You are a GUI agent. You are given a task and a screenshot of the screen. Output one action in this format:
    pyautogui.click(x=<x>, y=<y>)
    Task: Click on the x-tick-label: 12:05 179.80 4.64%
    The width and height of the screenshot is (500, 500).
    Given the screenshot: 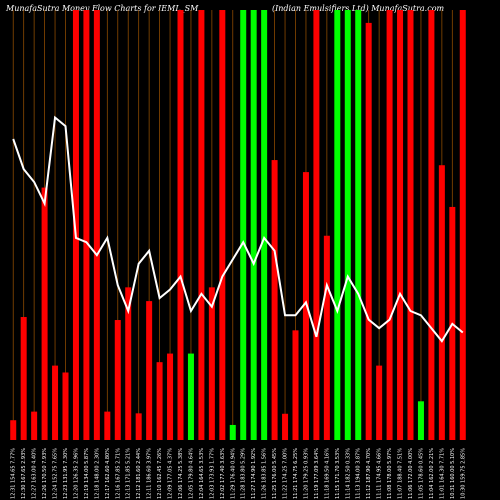 What is the action you would take?
    pyautogui.click(x=191, y=473)
    